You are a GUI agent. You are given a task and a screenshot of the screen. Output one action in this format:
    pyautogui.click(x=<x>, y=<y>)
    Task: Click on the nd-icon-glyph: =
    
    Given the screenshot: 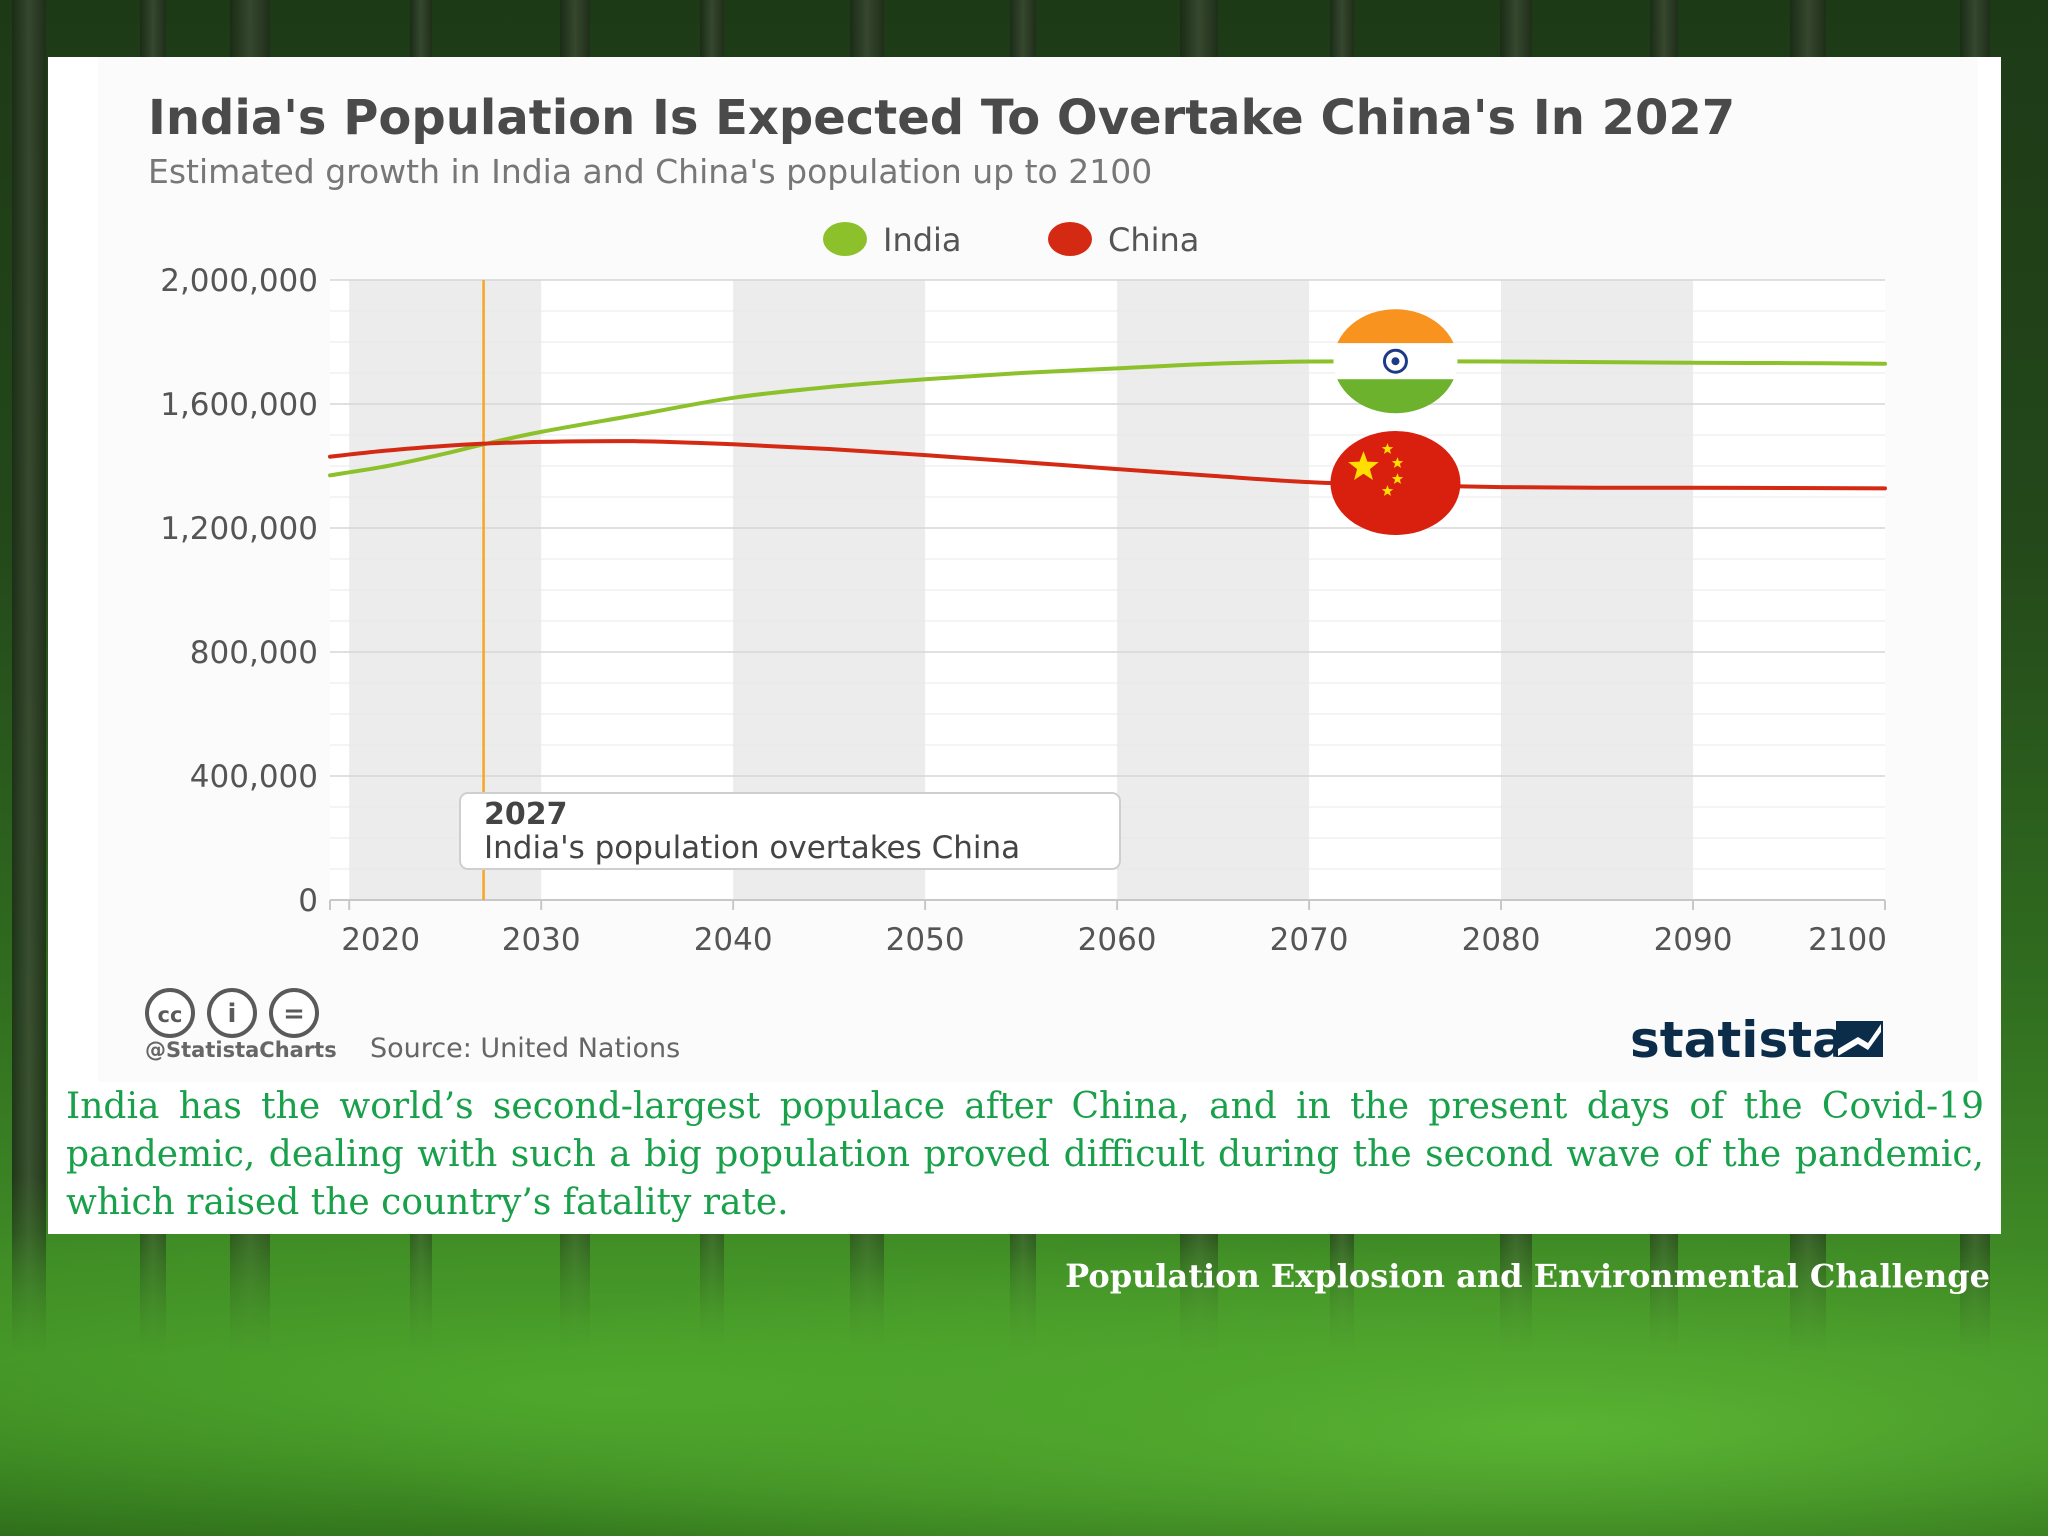 What is the action you would take?
    pyautogui.click(x=294, y=1014)
    